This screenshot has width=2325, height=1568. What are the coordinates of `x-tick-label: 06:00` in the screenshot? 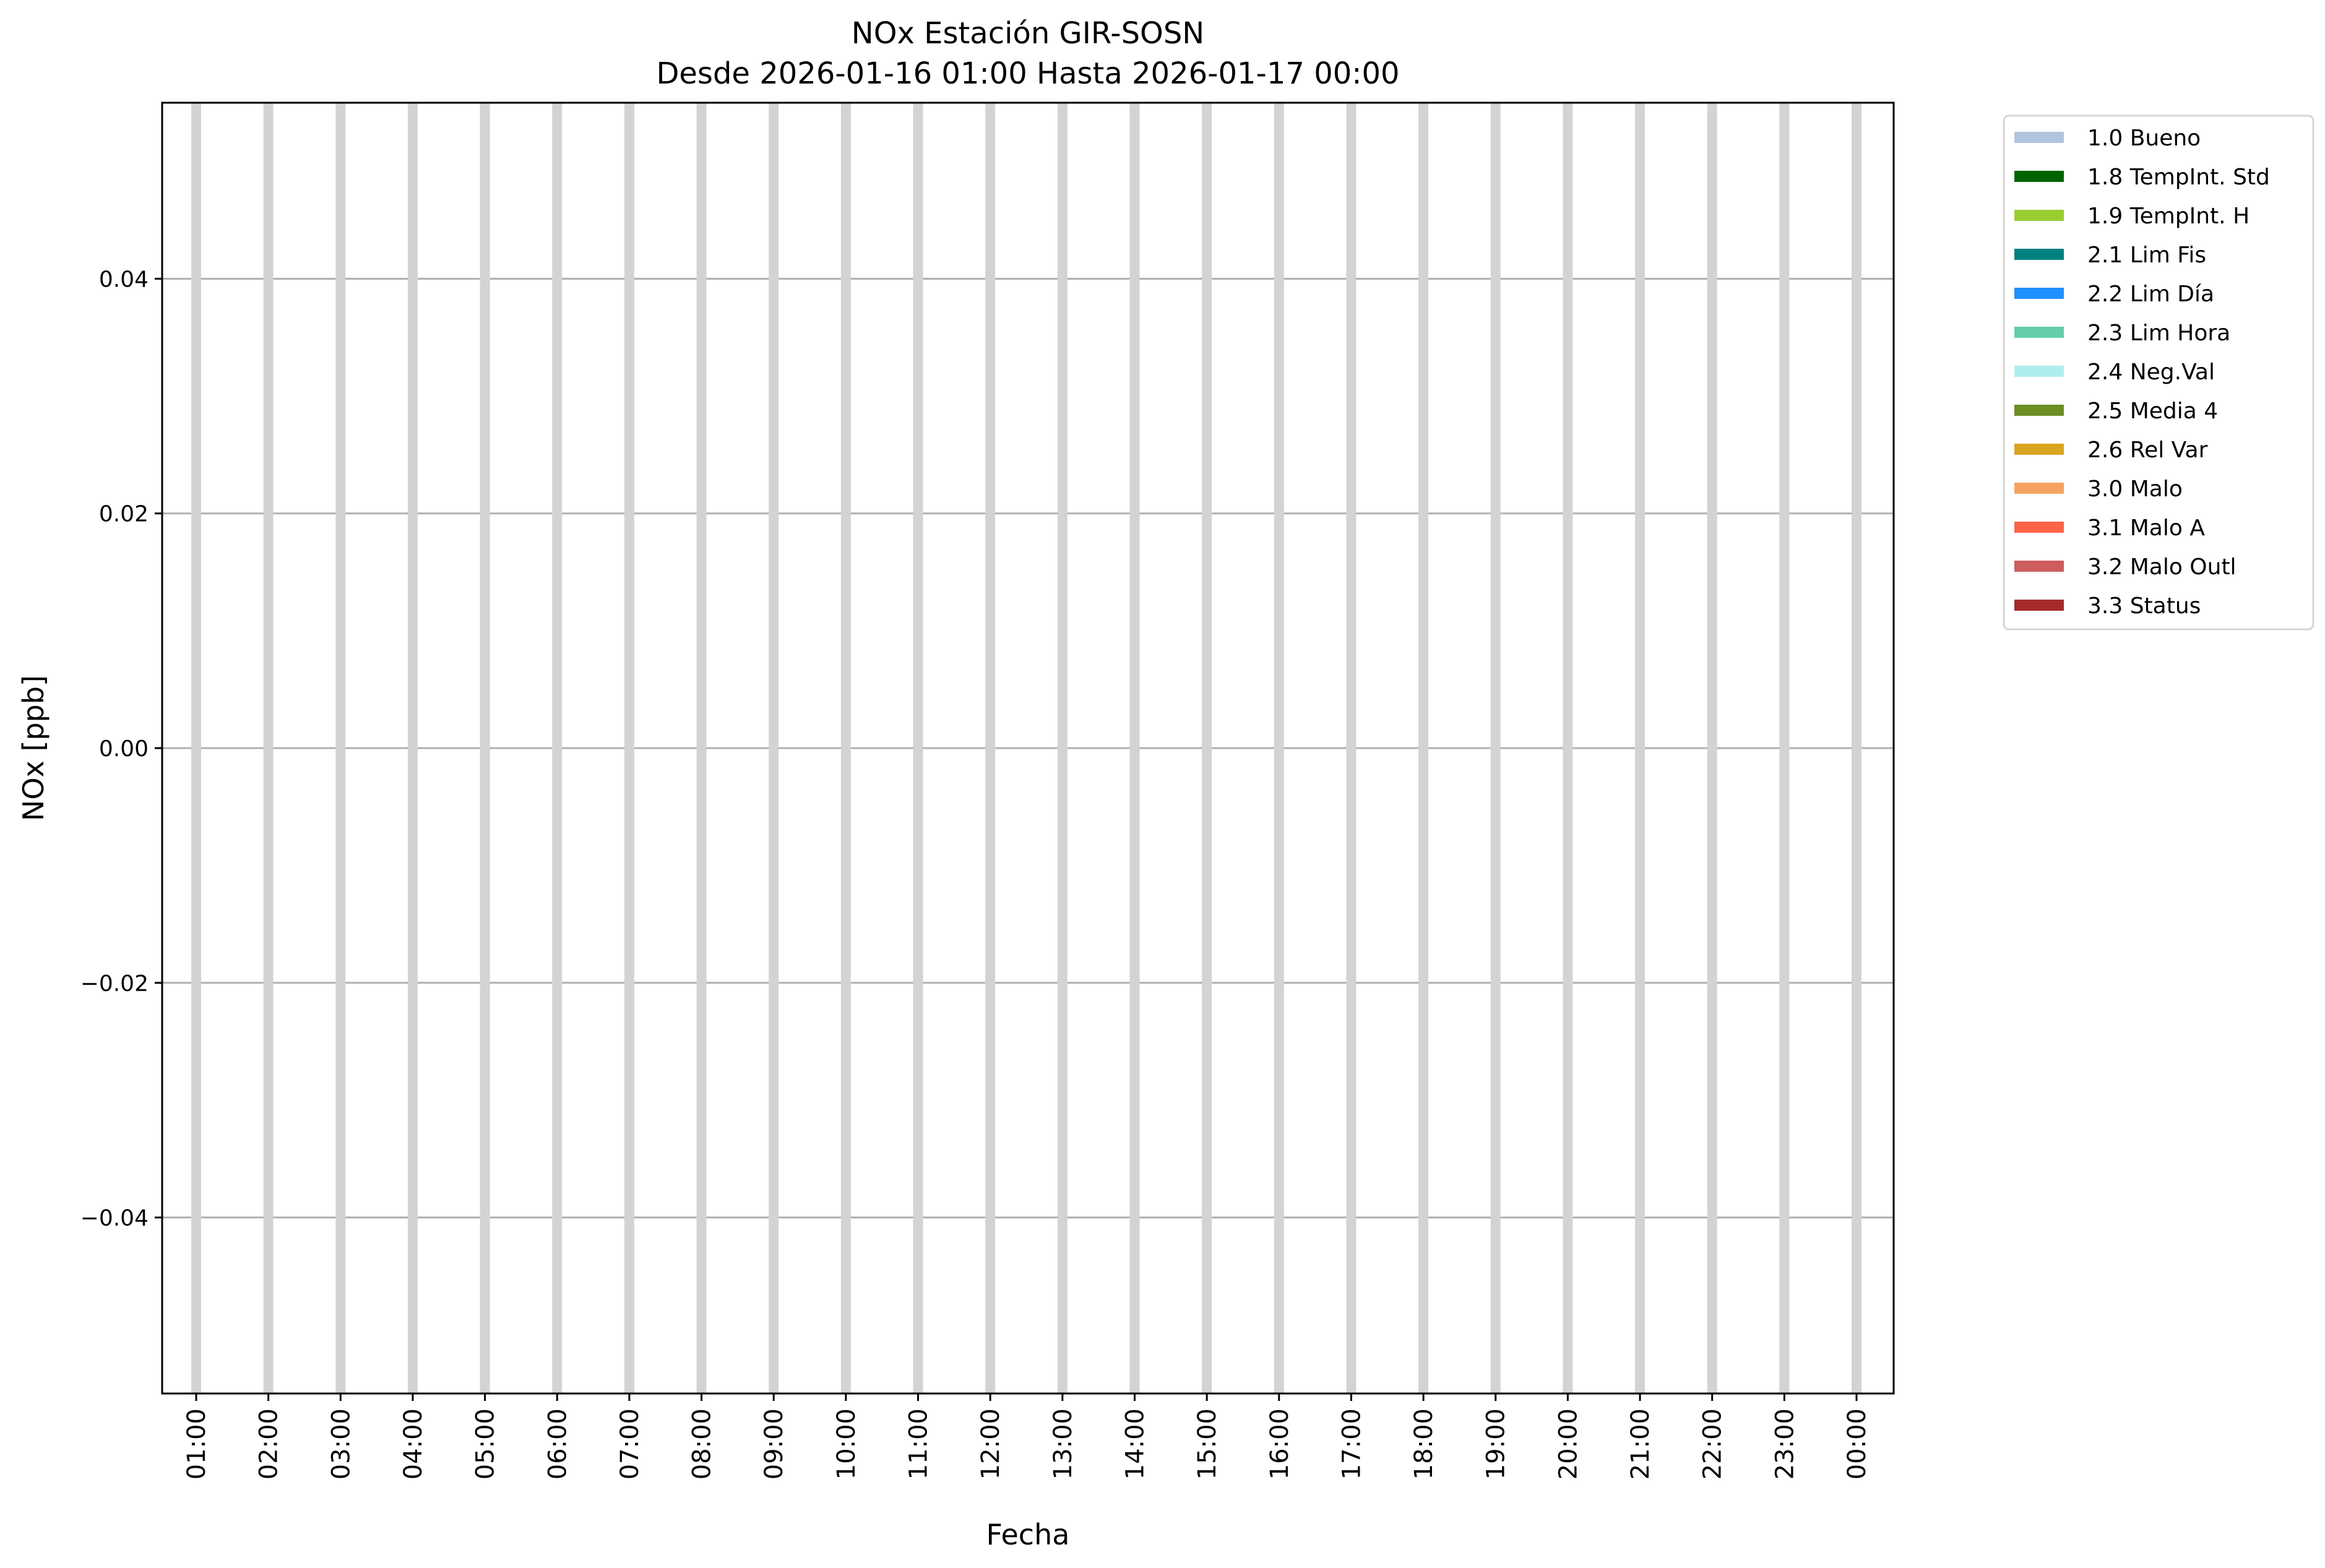 It's located at (557, 1444).